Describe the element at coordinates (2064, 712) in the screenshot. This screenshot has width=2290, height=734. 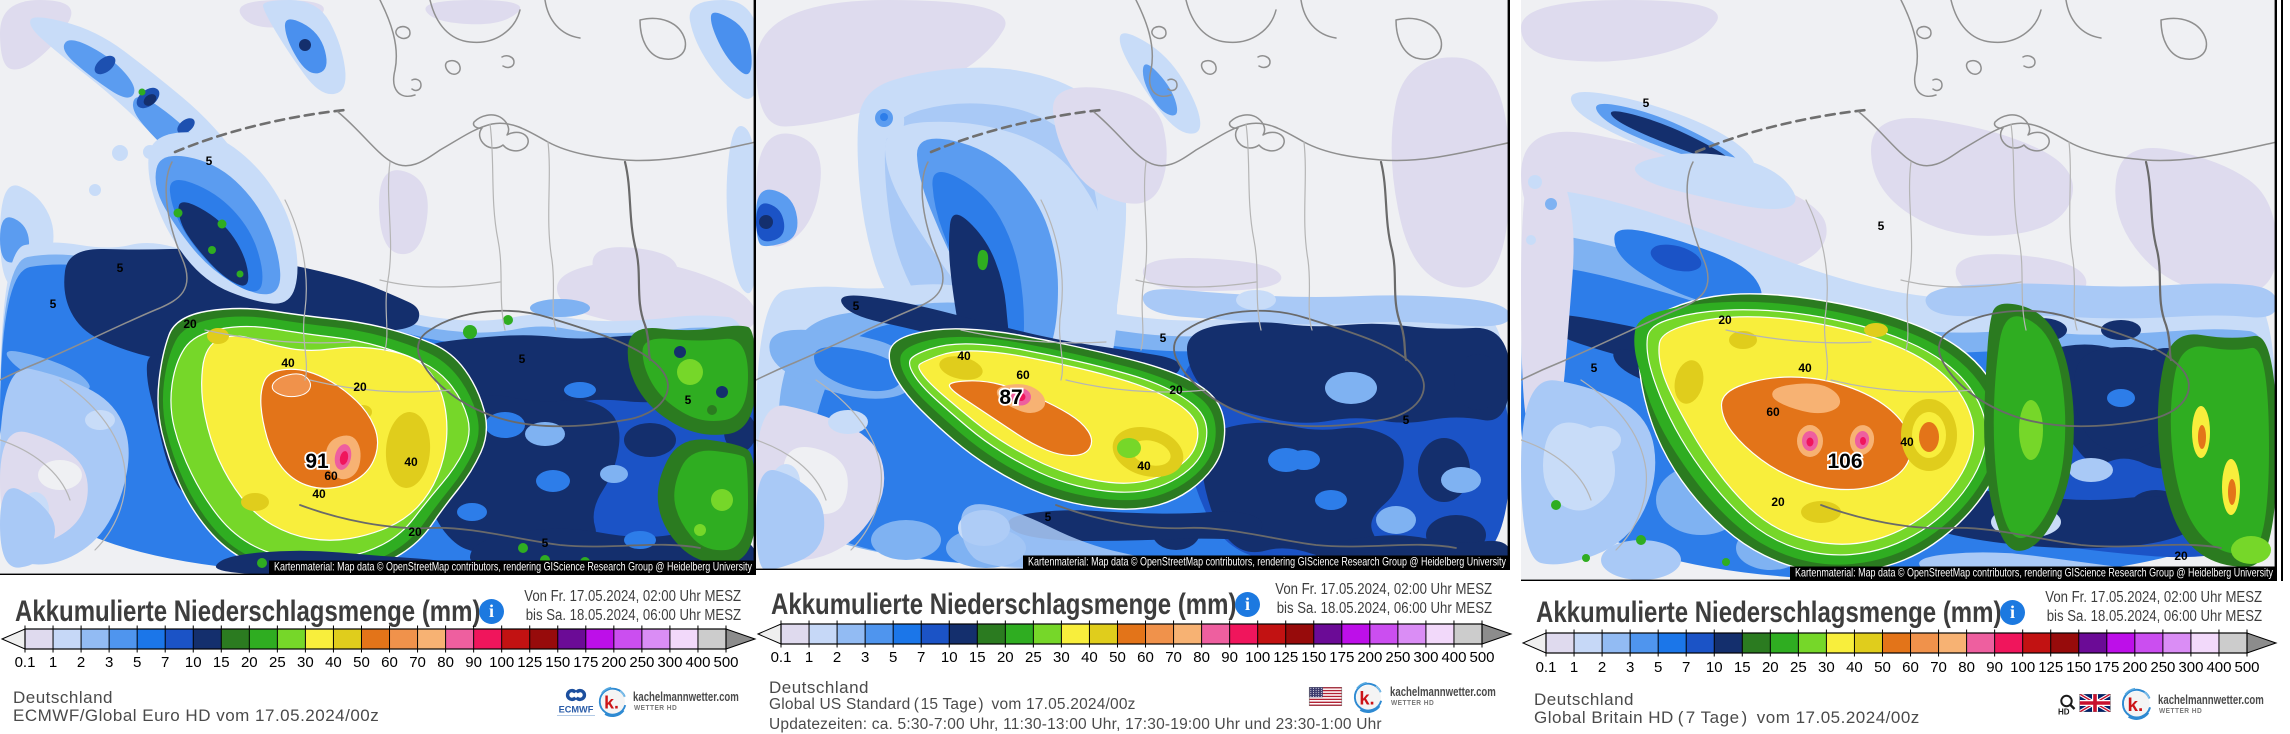
I see `svg-text: HD` at that location.